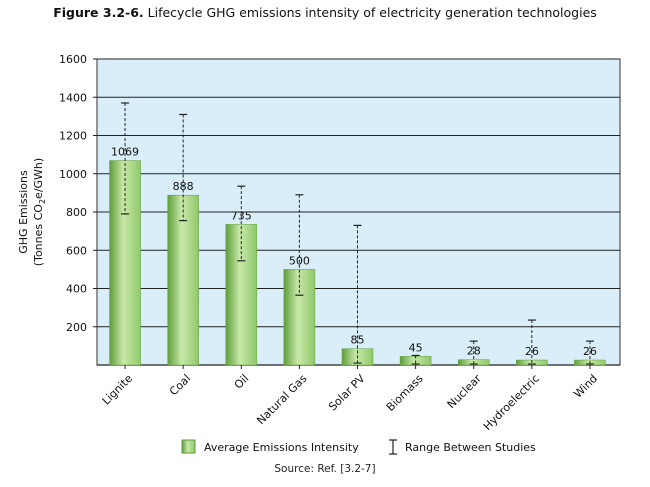  I want to click on bar-natural-gas, so click(299, 317).